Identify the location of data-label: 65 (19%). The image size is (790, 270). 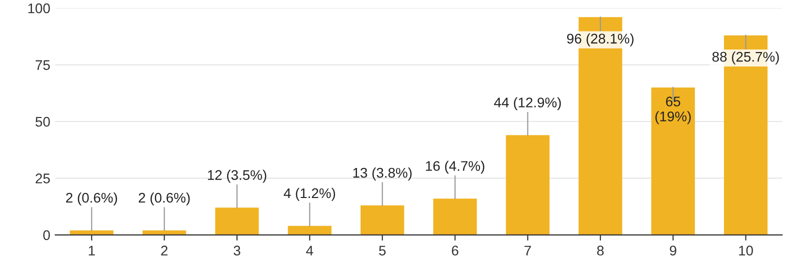
(673, 110).